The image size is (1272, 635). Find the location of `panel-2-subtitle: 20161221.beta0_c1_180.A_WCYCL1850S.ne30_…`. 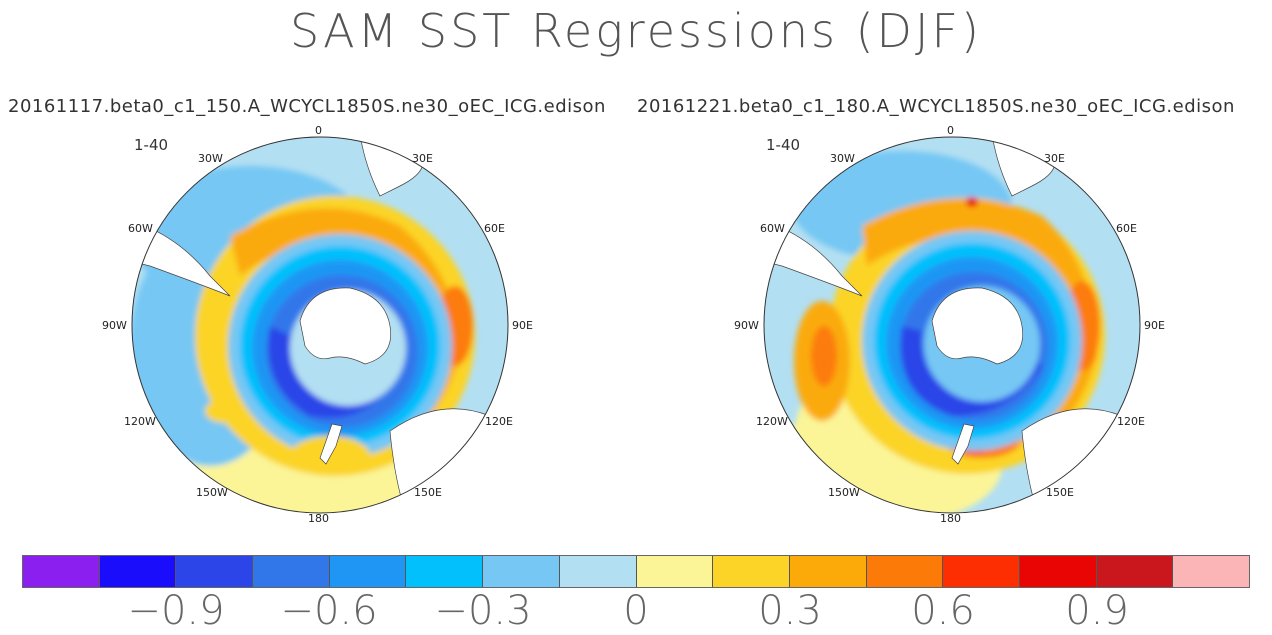

panel-2-subtitle: 20161221.beta0_c1_180.A_WCYCL1850S.ne30_… is located at coordinates (936, 106).